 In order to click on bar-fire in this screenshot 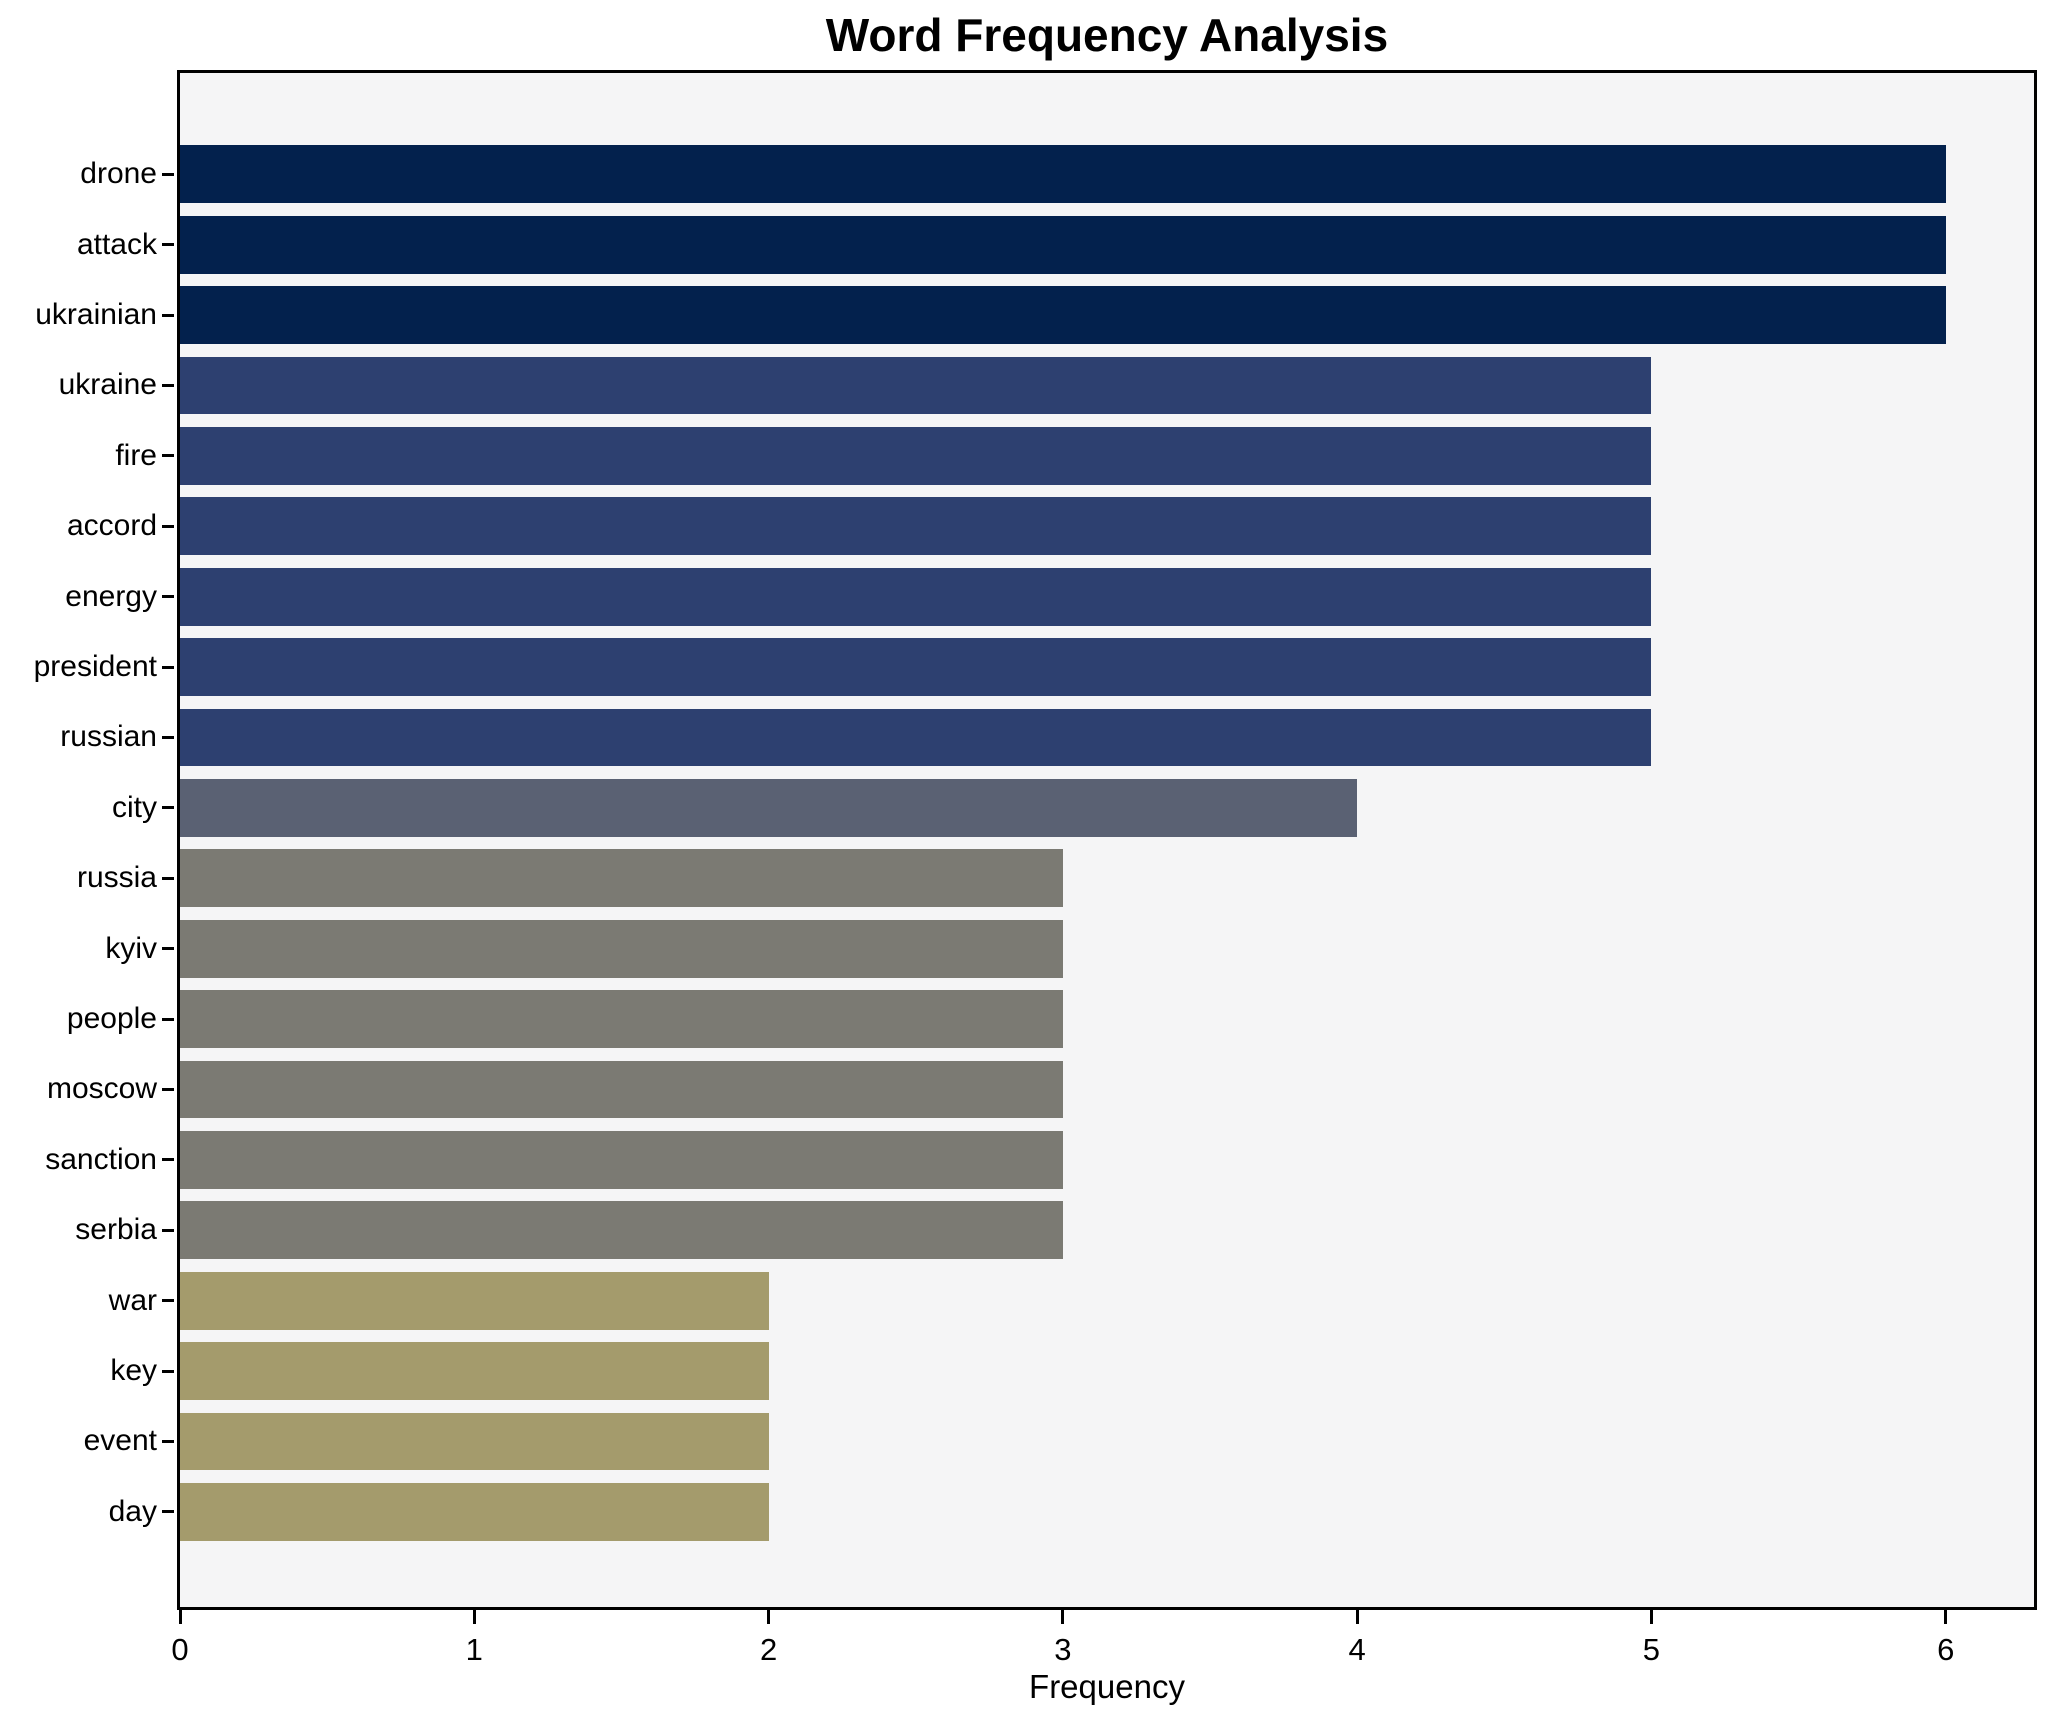, I will do `click(916, 455)`.